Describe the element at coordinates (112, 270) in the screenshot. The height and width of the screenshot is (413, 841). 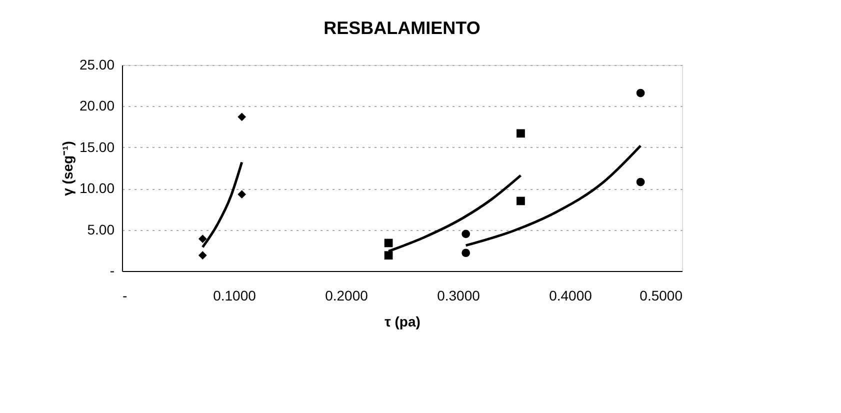
I see `y-tick-label: -` at that location.